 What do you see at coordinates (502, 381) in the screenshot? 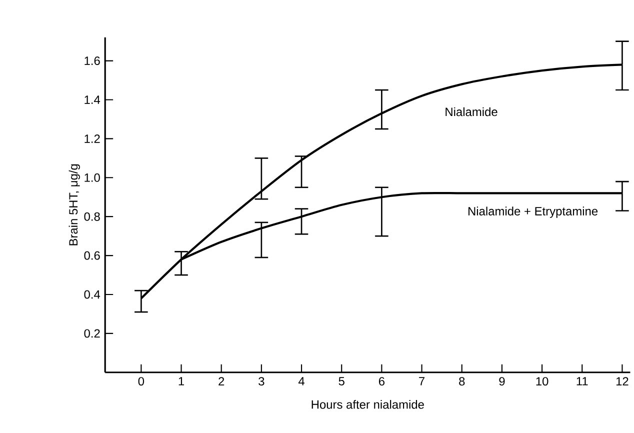
I see `x-tick-label: 9` at bounding box center [502, 381].